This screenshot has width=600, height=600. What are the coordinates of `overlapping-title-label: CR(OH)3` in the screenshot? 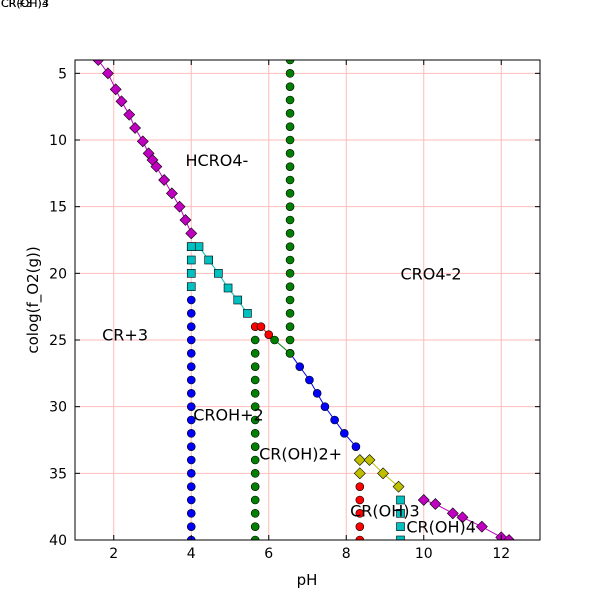 It's located at (25, 5).